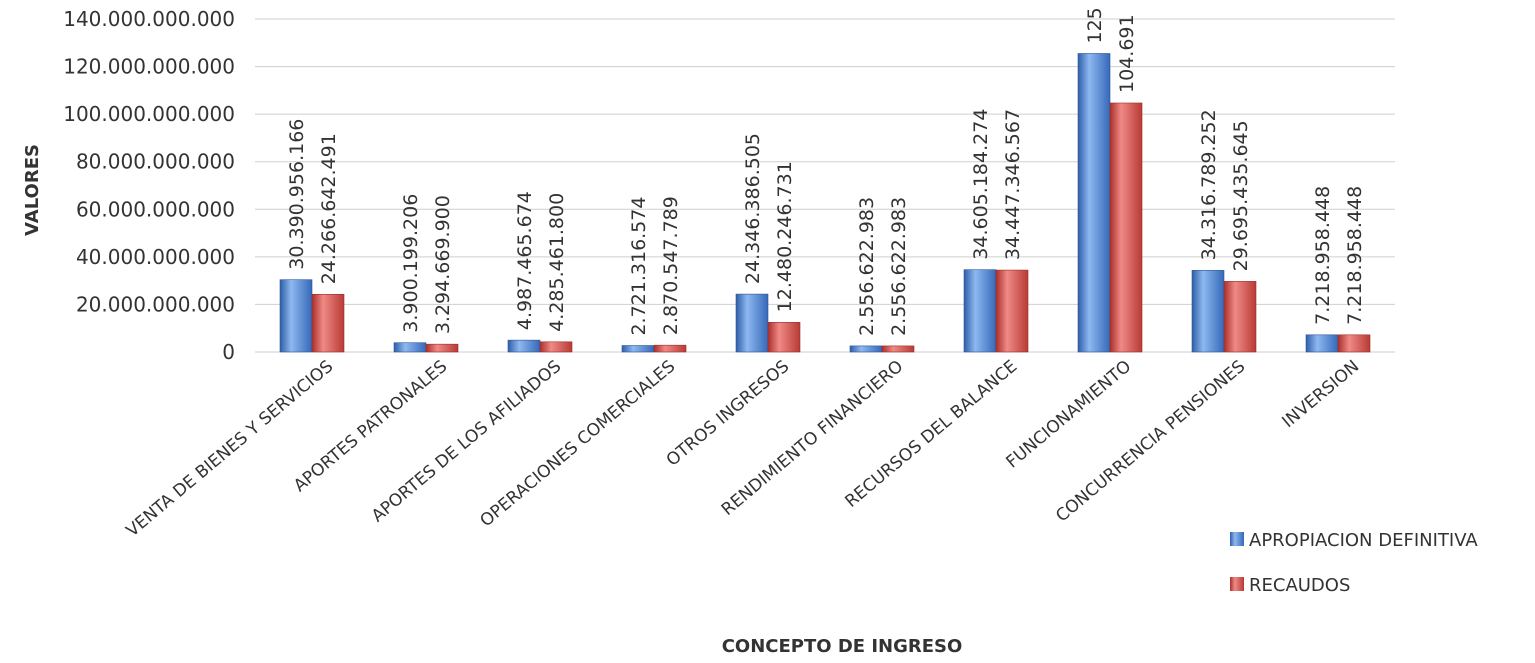 The height and width of the screenshot is (663, 1535). I want to click on y-tick-label: 0, so click(228, 352).